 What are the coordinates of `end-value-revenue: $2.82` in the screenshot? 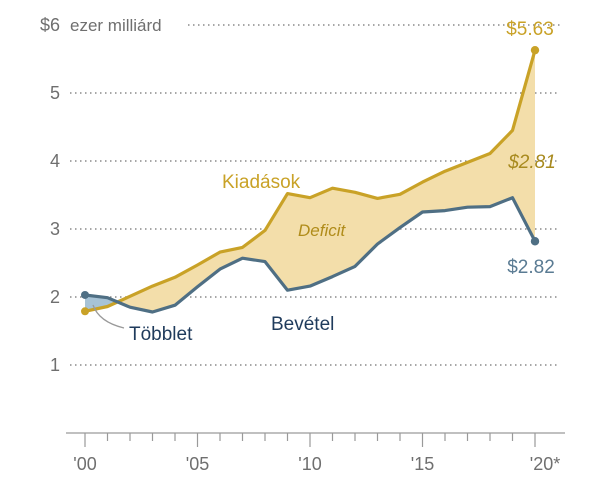 It's located at (531, 267).